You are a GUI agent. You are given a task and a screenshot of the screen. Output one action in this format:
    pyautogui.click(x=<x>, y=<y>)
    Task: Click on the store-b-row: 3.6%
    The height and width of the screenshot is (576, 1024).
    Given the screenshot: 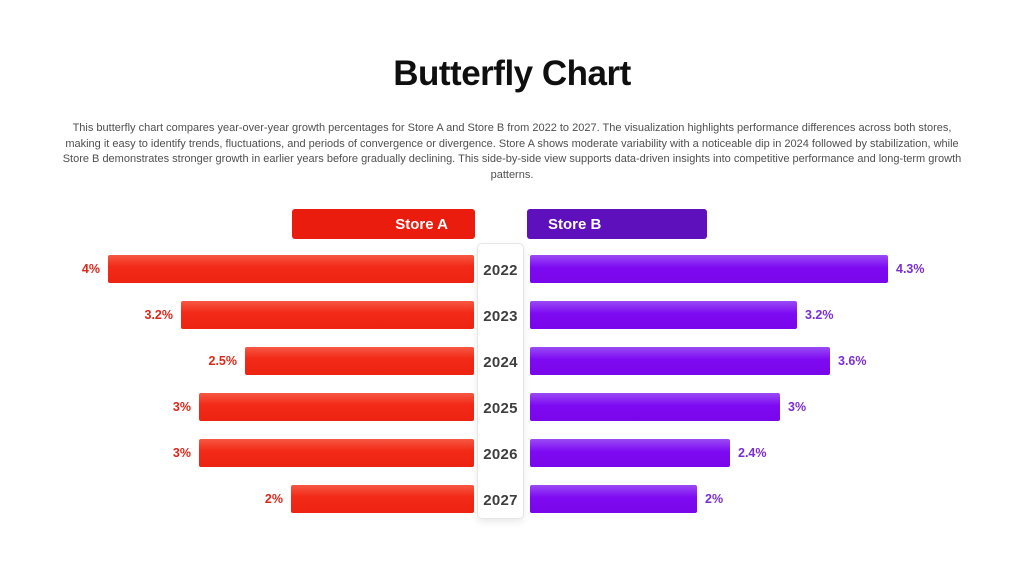 What is the action you would take?
    pyautogui.click(x=767, y=361)
    